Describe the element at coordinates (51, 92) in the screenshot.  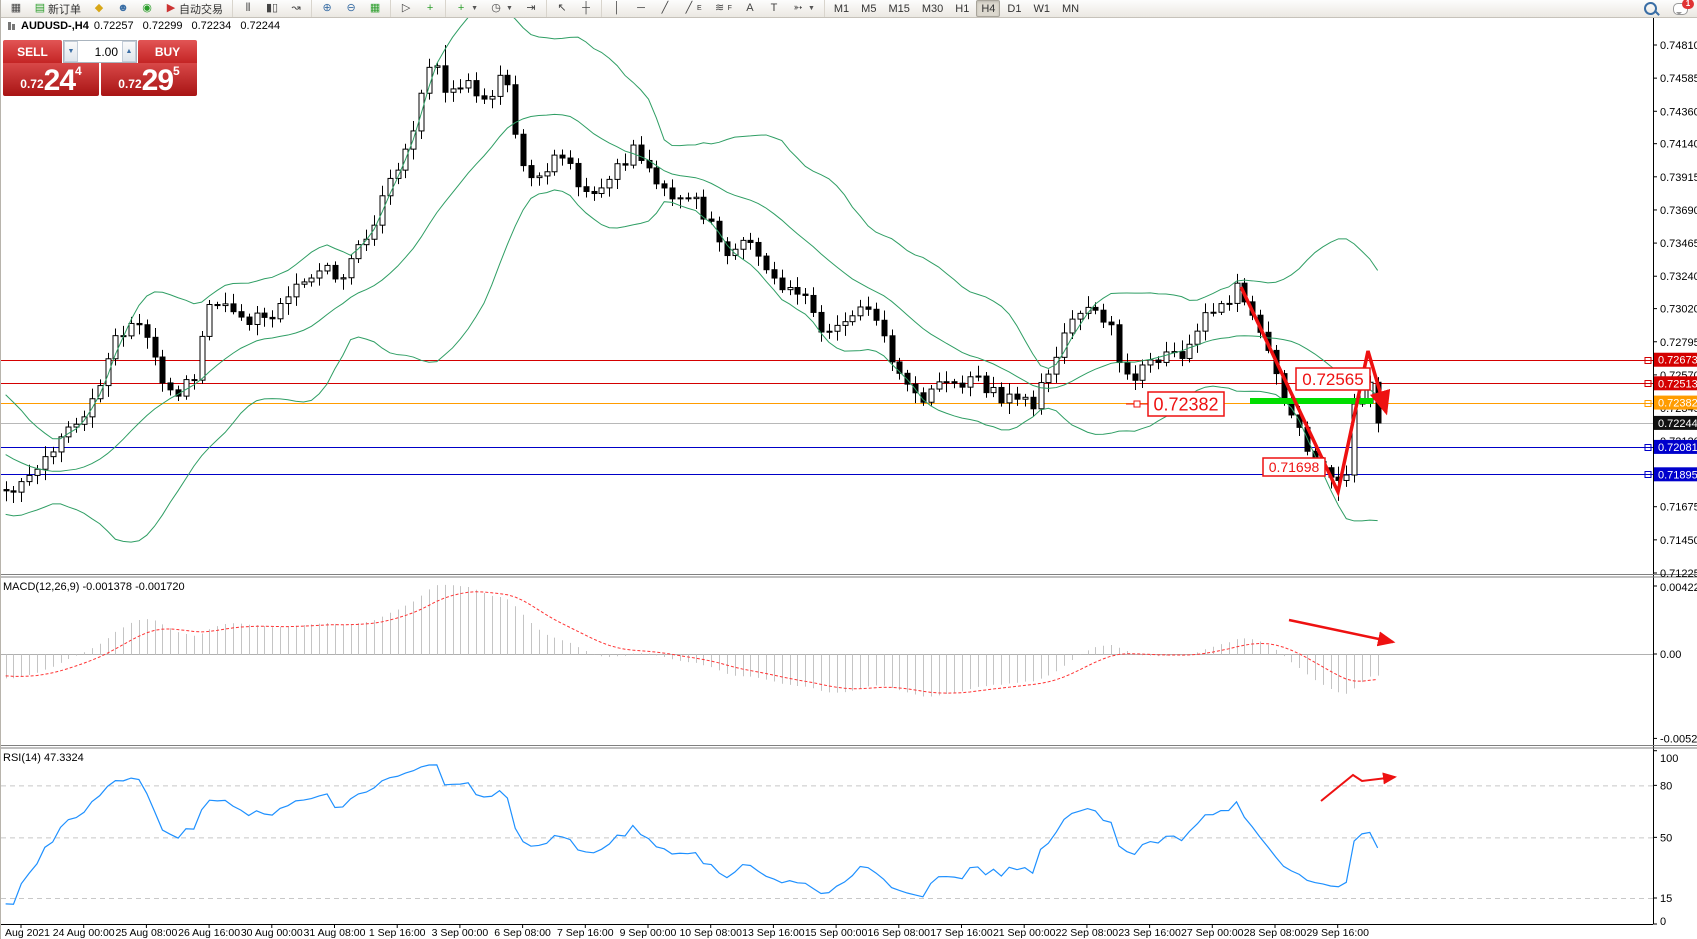
I see `sell-price: 0.72 24 4` at that location.